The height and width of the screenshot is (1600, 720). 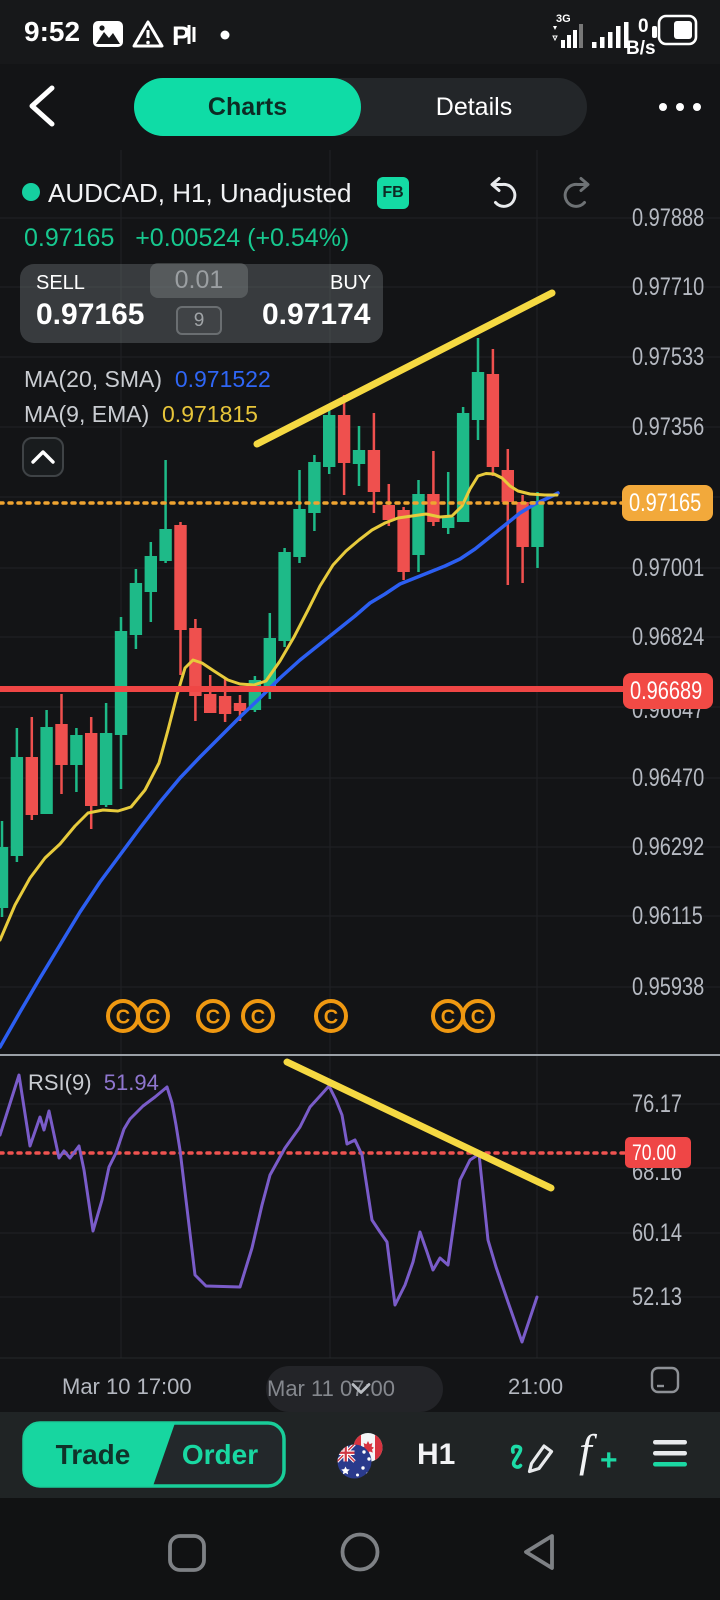 I want to click on svg-text: Order, so click(x=220, y=1454).